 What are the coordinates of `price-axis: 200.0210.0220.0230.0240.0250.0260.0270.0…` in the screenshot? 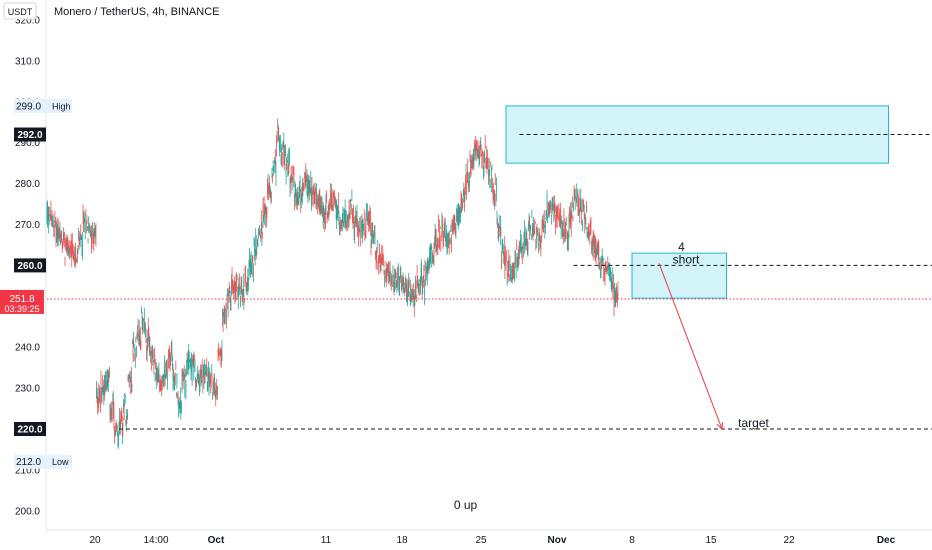 It's located at (36, 275).